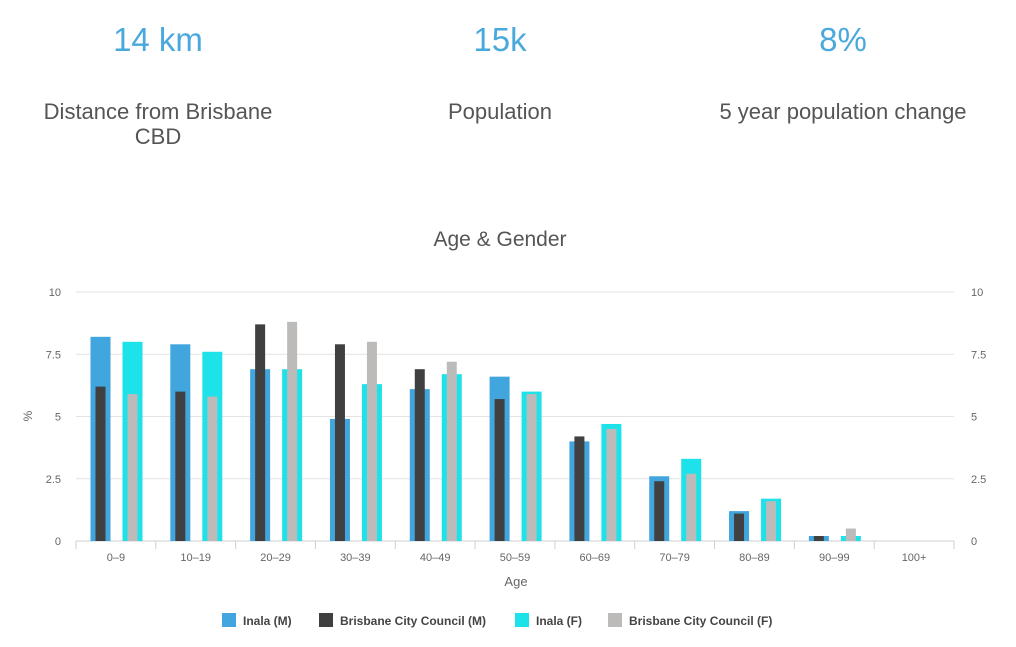  I want to click on y-tick-label-right: 2.5, so click(978, 480).